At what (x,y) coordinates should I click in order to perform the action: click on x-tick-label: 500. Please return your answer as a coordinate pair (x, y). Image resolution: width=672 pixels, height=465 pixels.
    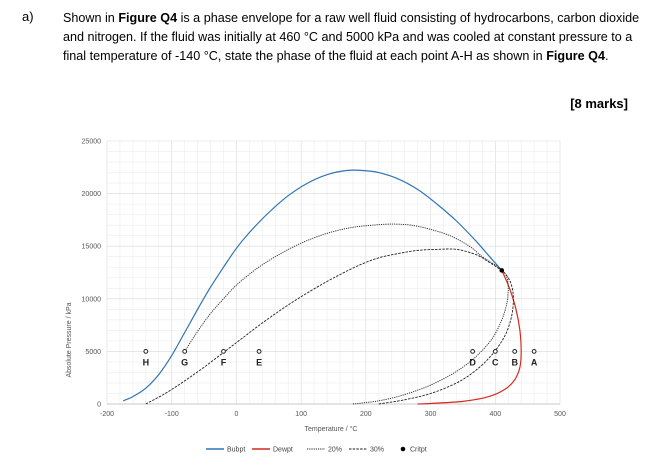
    Looking at the image, I should click on (560, 414).